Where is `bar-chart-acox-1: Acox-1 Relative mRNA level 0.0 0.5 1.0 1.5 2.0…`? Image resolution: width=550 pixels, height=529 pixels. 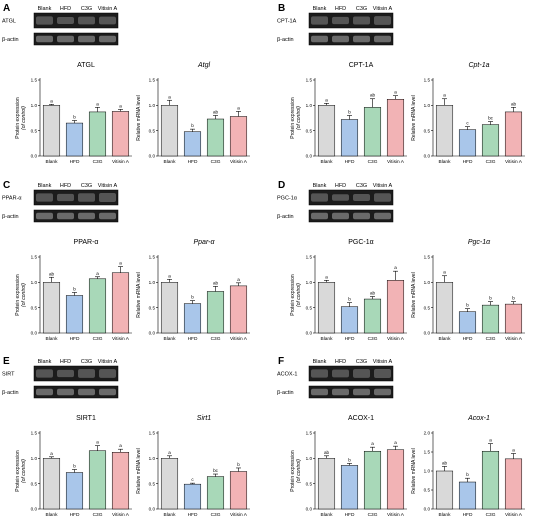 bar-chart-acox-1: Acox-1 Relative mRNA level 0.0 0.5 1.0 1.5 2.0… is located at coordinates (468, 466).